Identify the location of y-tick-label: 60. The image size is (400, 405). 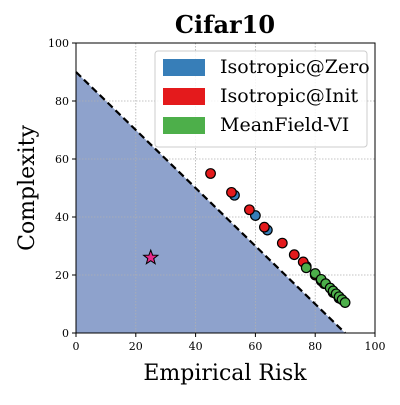
(62, 159).